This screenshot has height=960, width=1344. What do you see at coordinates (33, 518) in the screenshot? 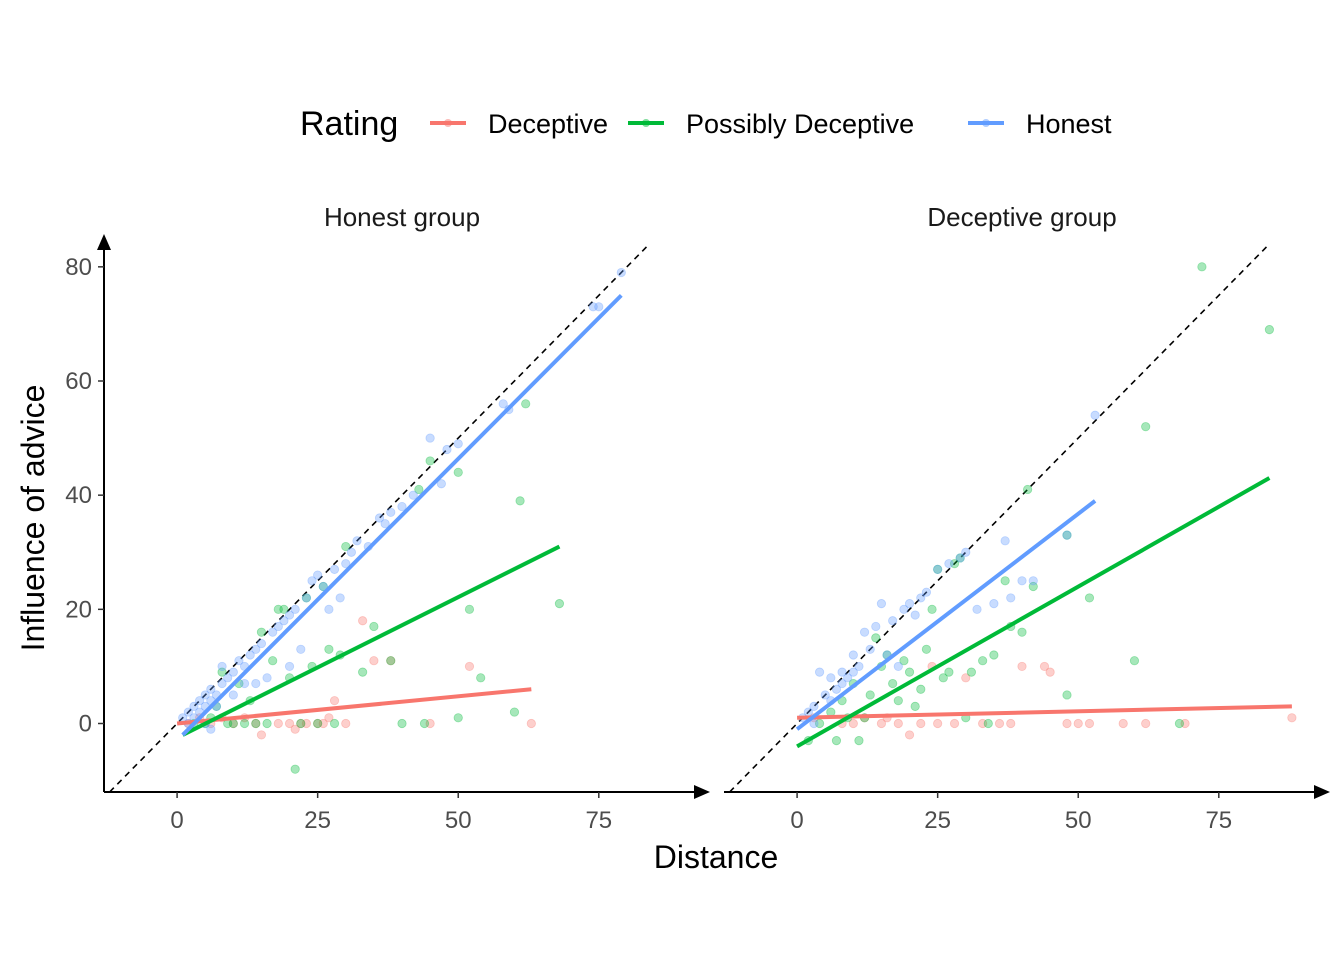
I see `y-axis-title: Influence of advice` at bounding box center [33, 518].